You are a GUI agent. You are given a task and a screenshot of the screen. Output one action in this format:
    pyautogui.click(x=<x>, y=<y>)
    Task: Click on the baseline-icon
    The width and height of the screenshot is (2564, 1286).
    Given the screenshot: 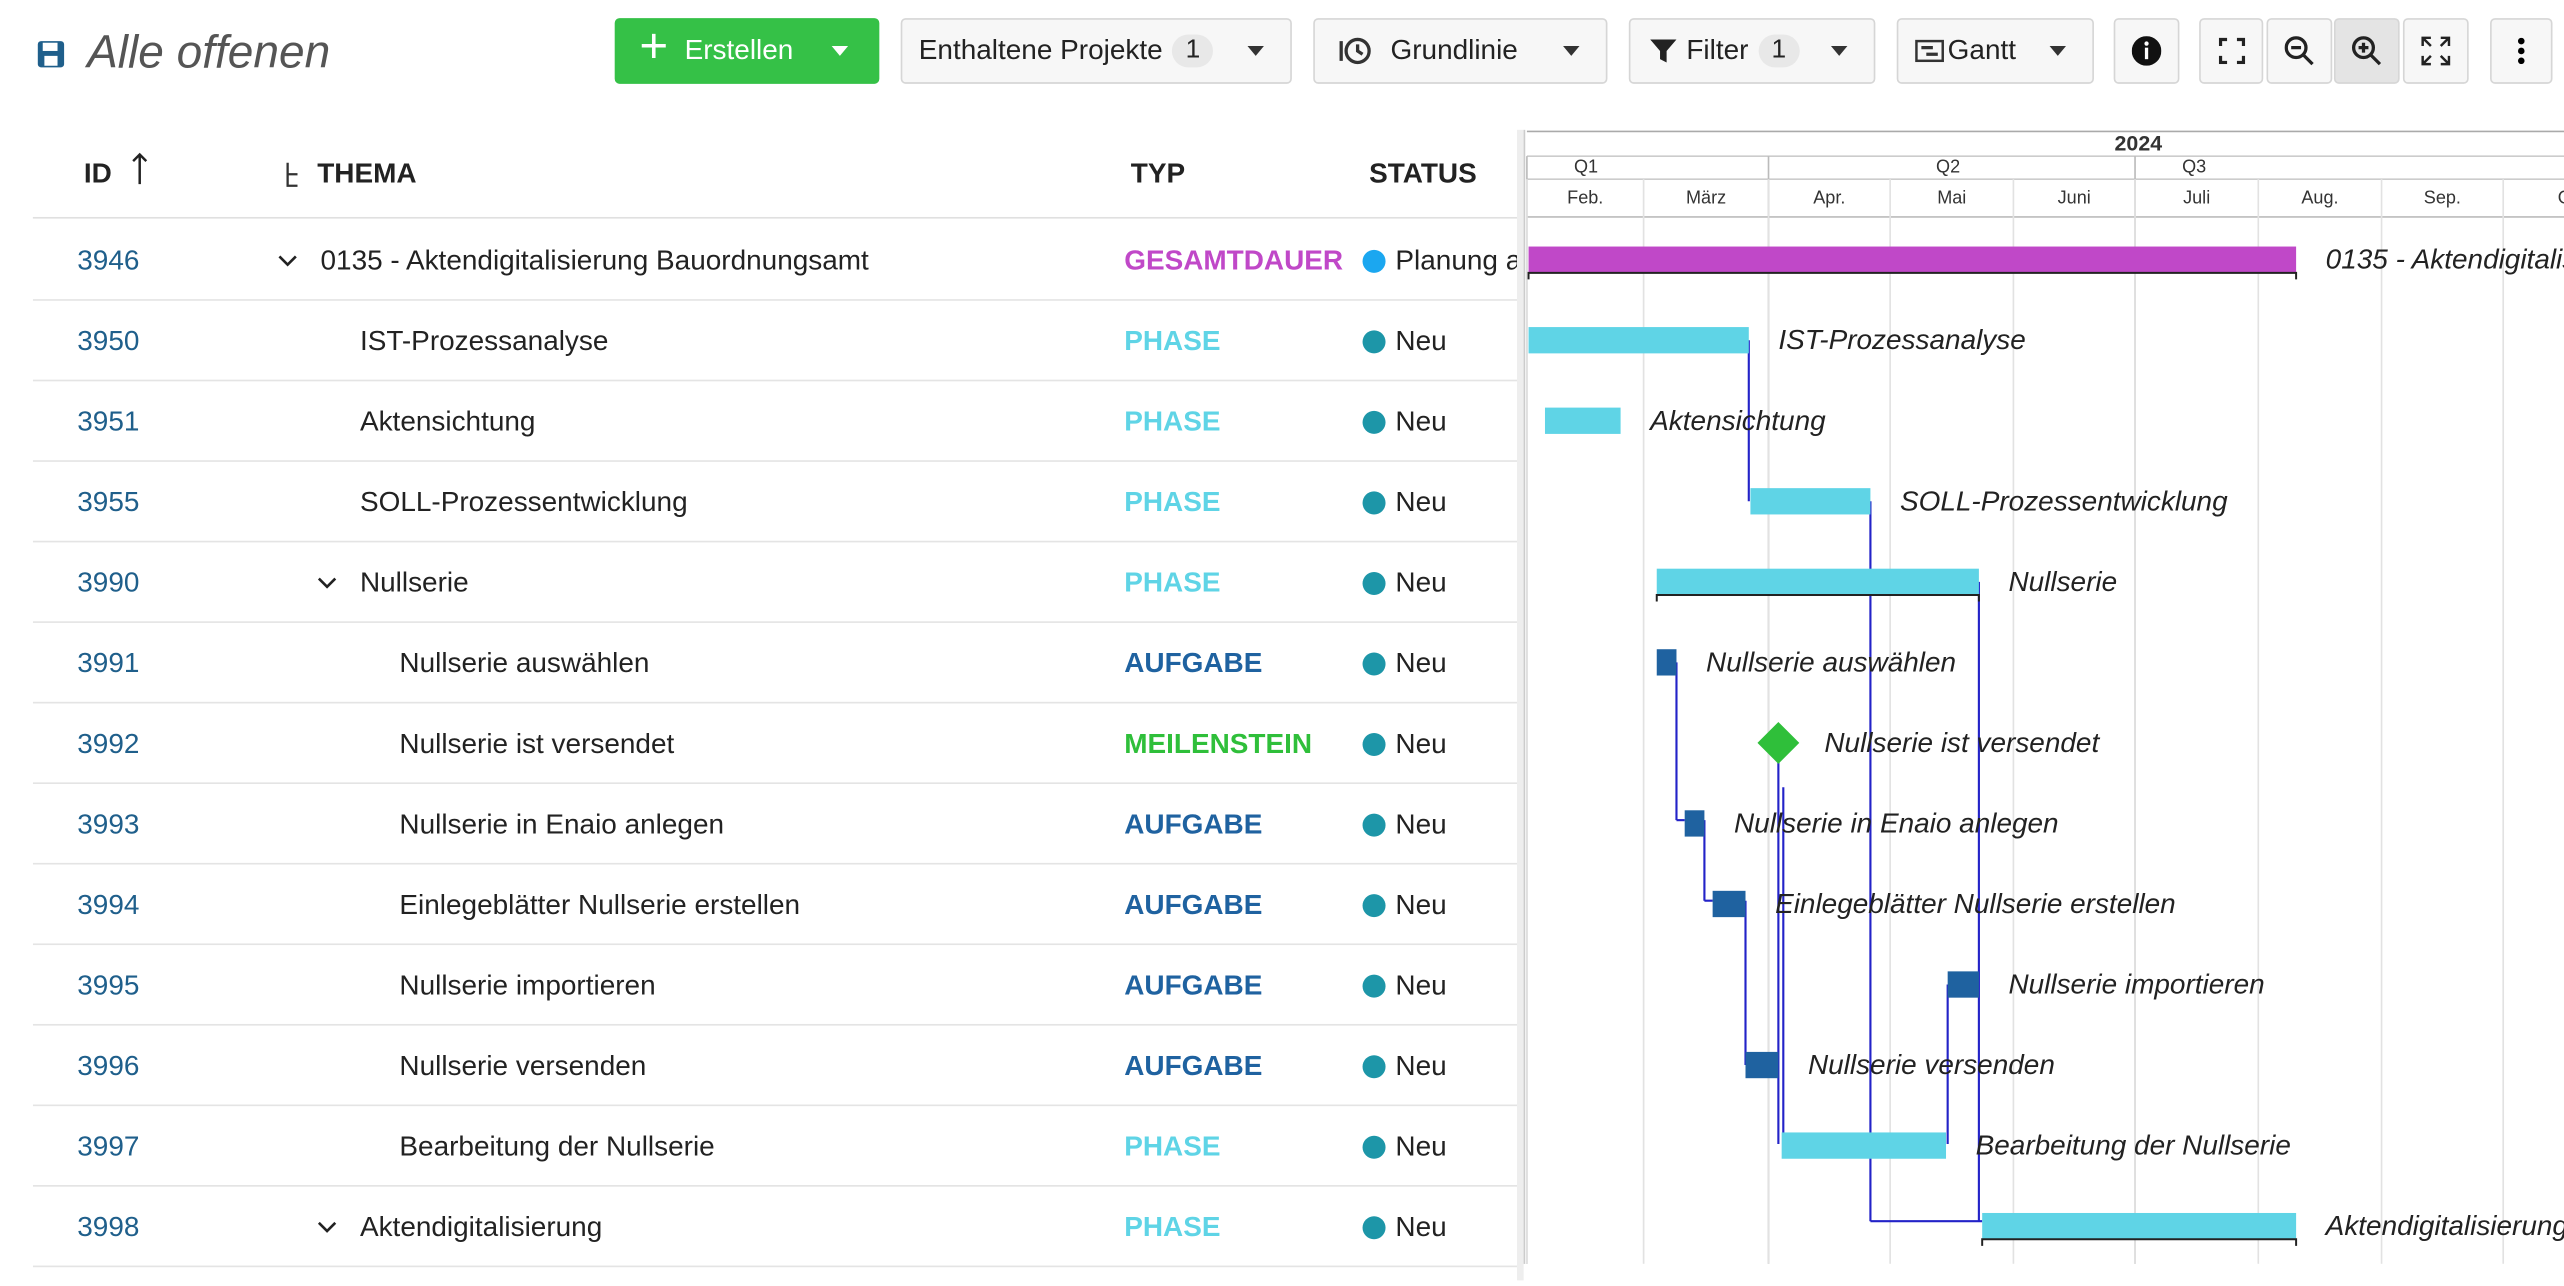 What is the action you would take?
    pyautogui.click(x=1355, y=51)
    